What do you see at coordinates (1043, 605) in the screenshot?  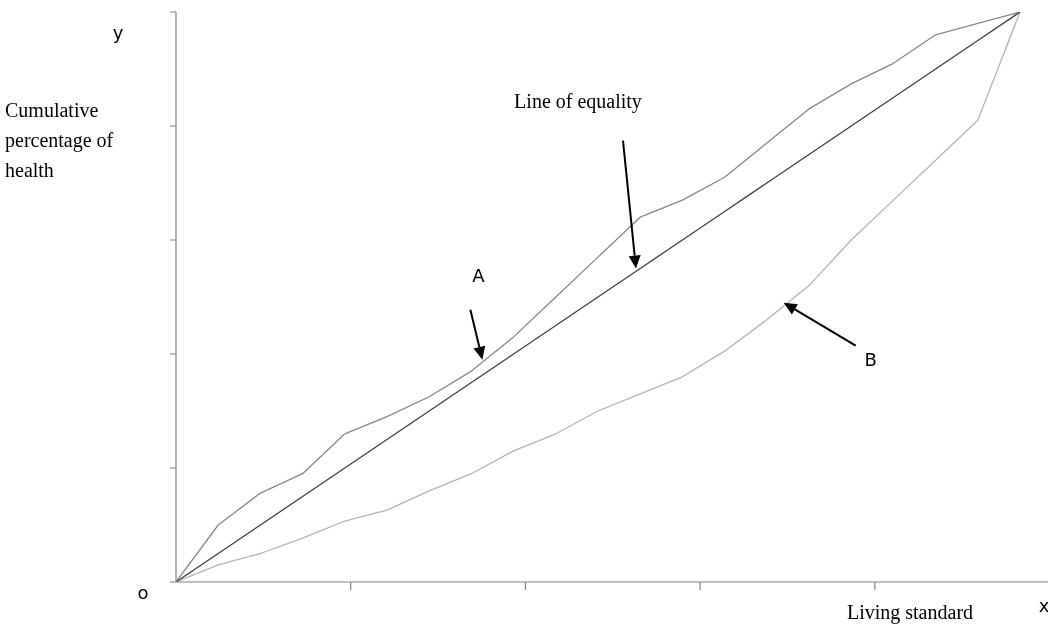 I see `text: x` at bounding box center [1043, 605].